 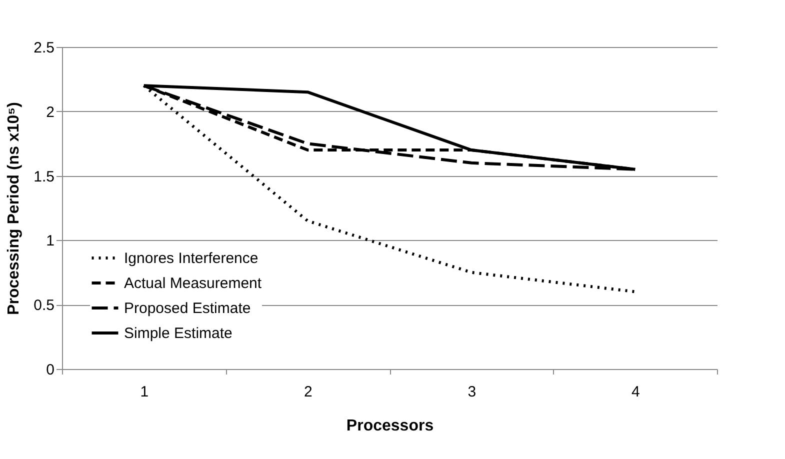 I want to click on y-axis-title: Processing Period (ns x10⁵), so click(x=14, y=208).